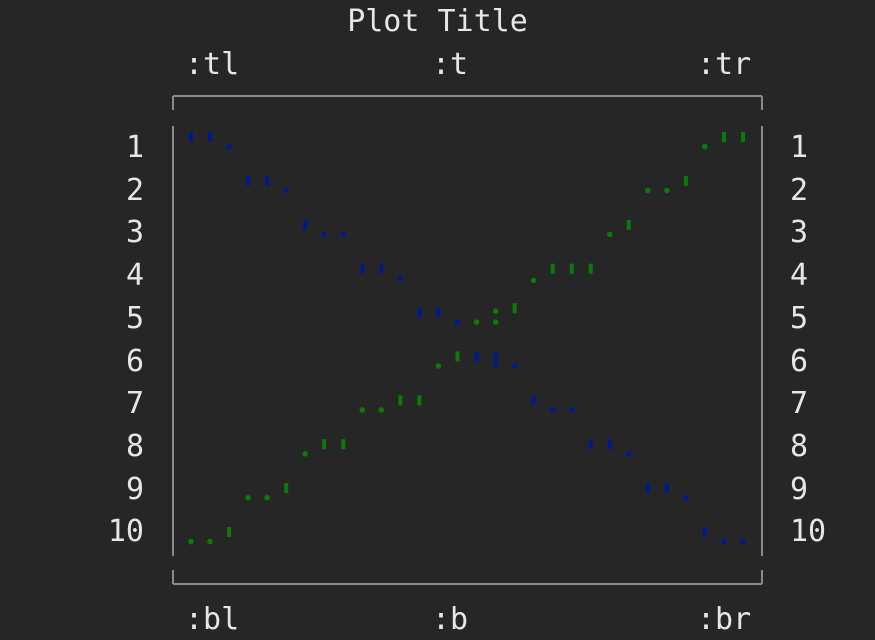 This screenshot has width=875, height=640. Describe the element at coordinates (799, 233) in the screenshot. I see `right-row-label-3: 3` at that location.